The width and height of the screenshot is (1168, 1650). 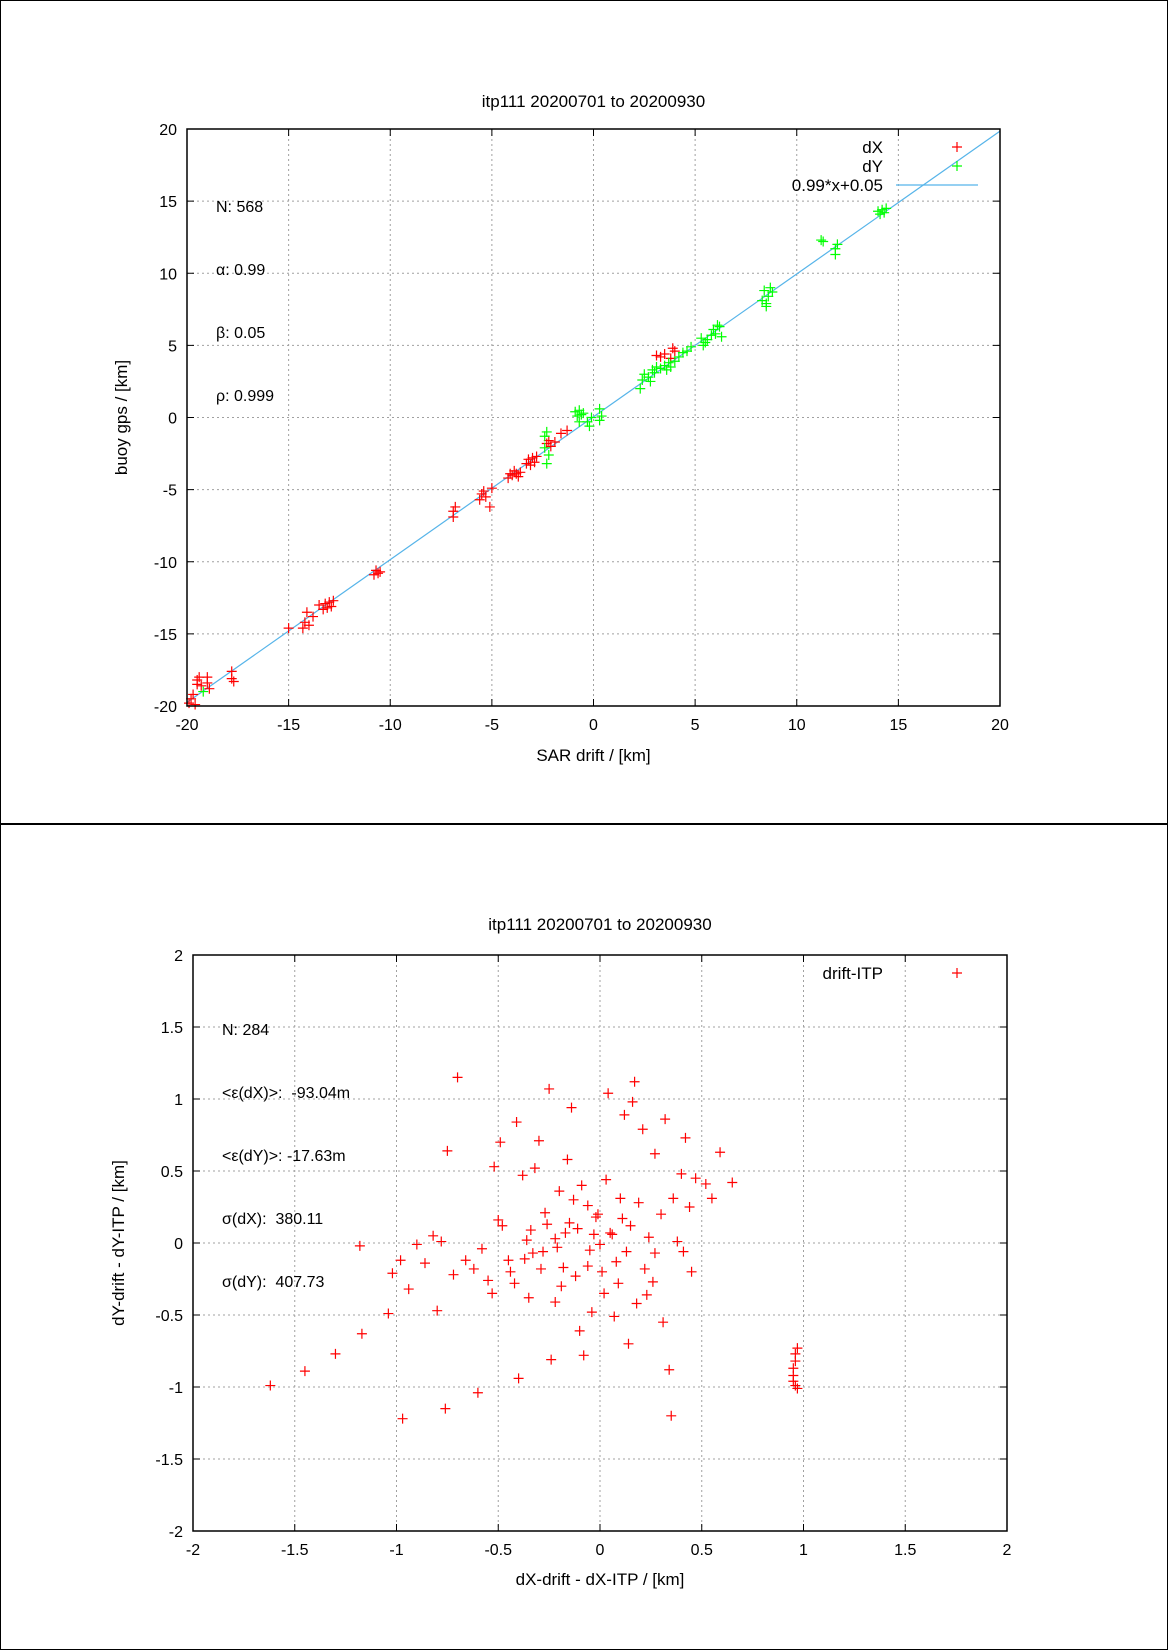 I want to click on x-tick-label: -1.5, so click(x=295, y=1550).